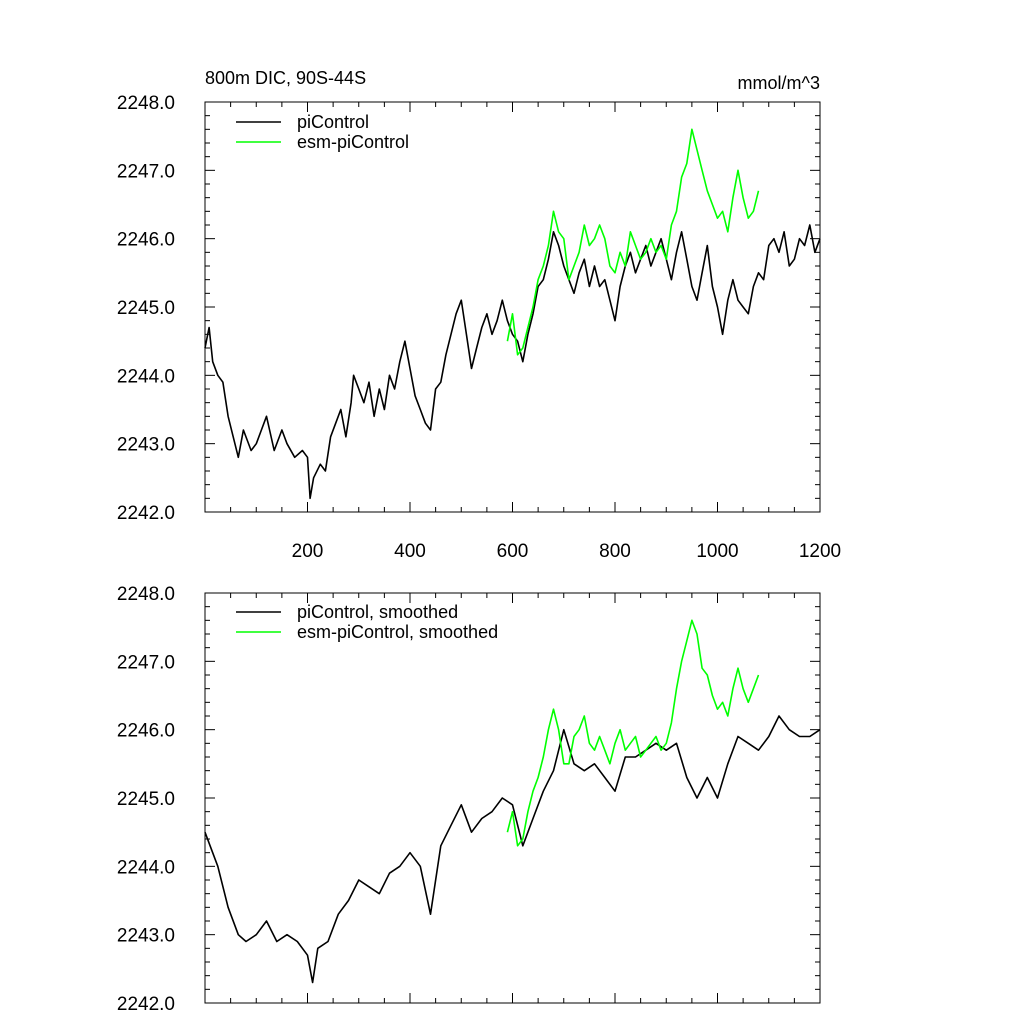 The image size is (1024, 1024). What do you see at coordinates (308, 551) in the screenshot?
I see `x-tick-label: 200` at bounding box center [308, 551].